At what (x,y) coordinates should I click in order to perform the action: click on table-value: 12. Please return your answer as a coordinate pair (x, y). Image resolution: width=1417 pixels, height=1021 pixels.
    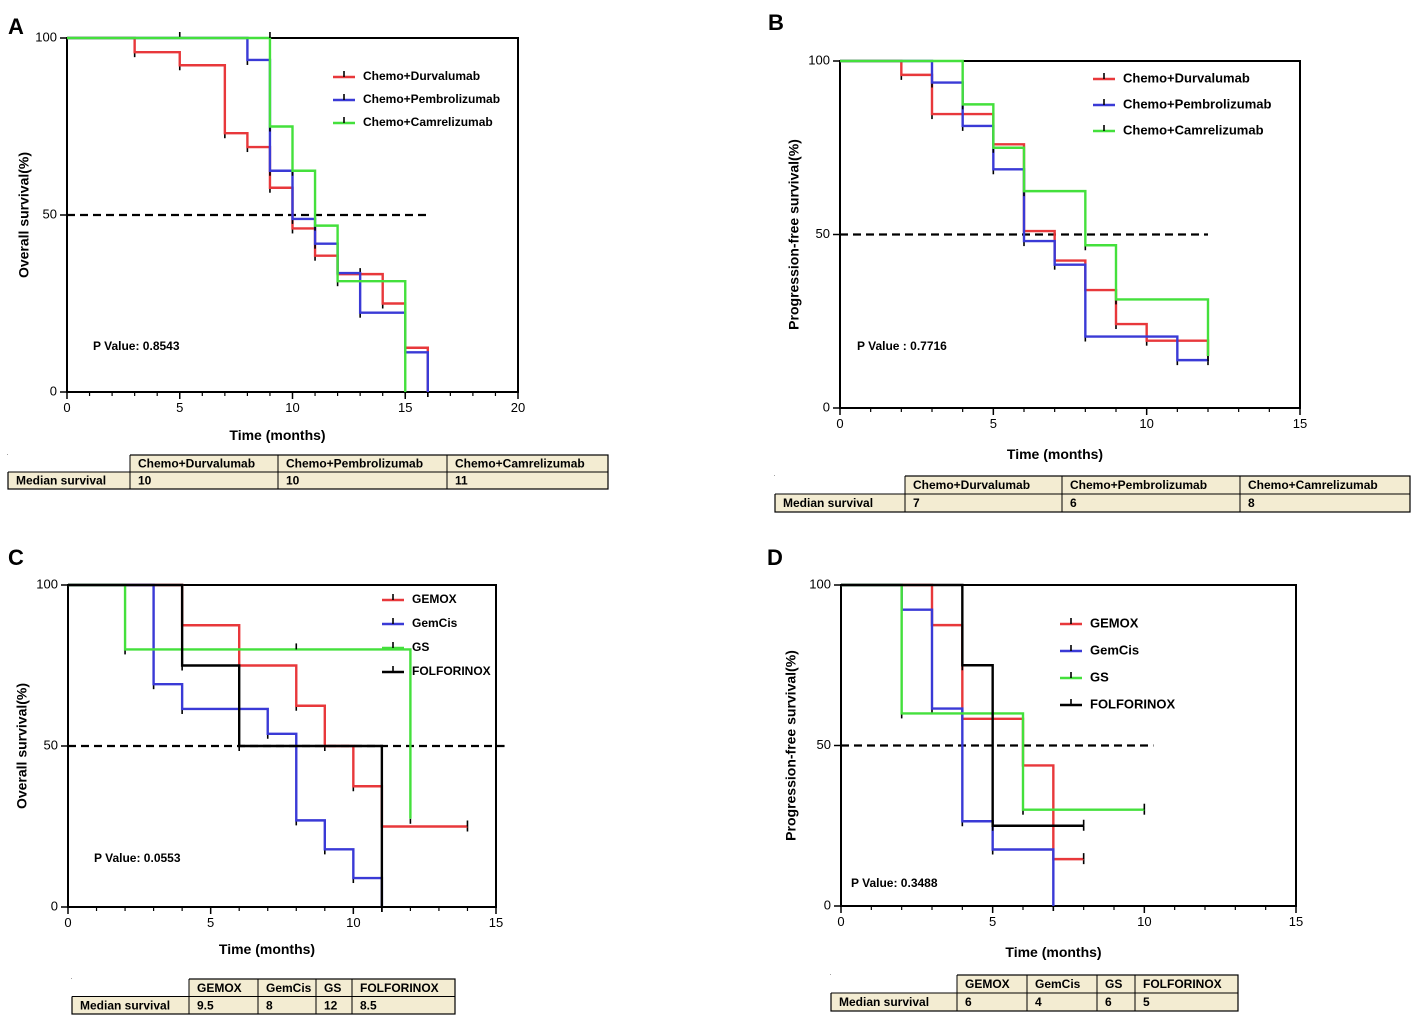
    Looking at the image, I should click on (331, 1005).